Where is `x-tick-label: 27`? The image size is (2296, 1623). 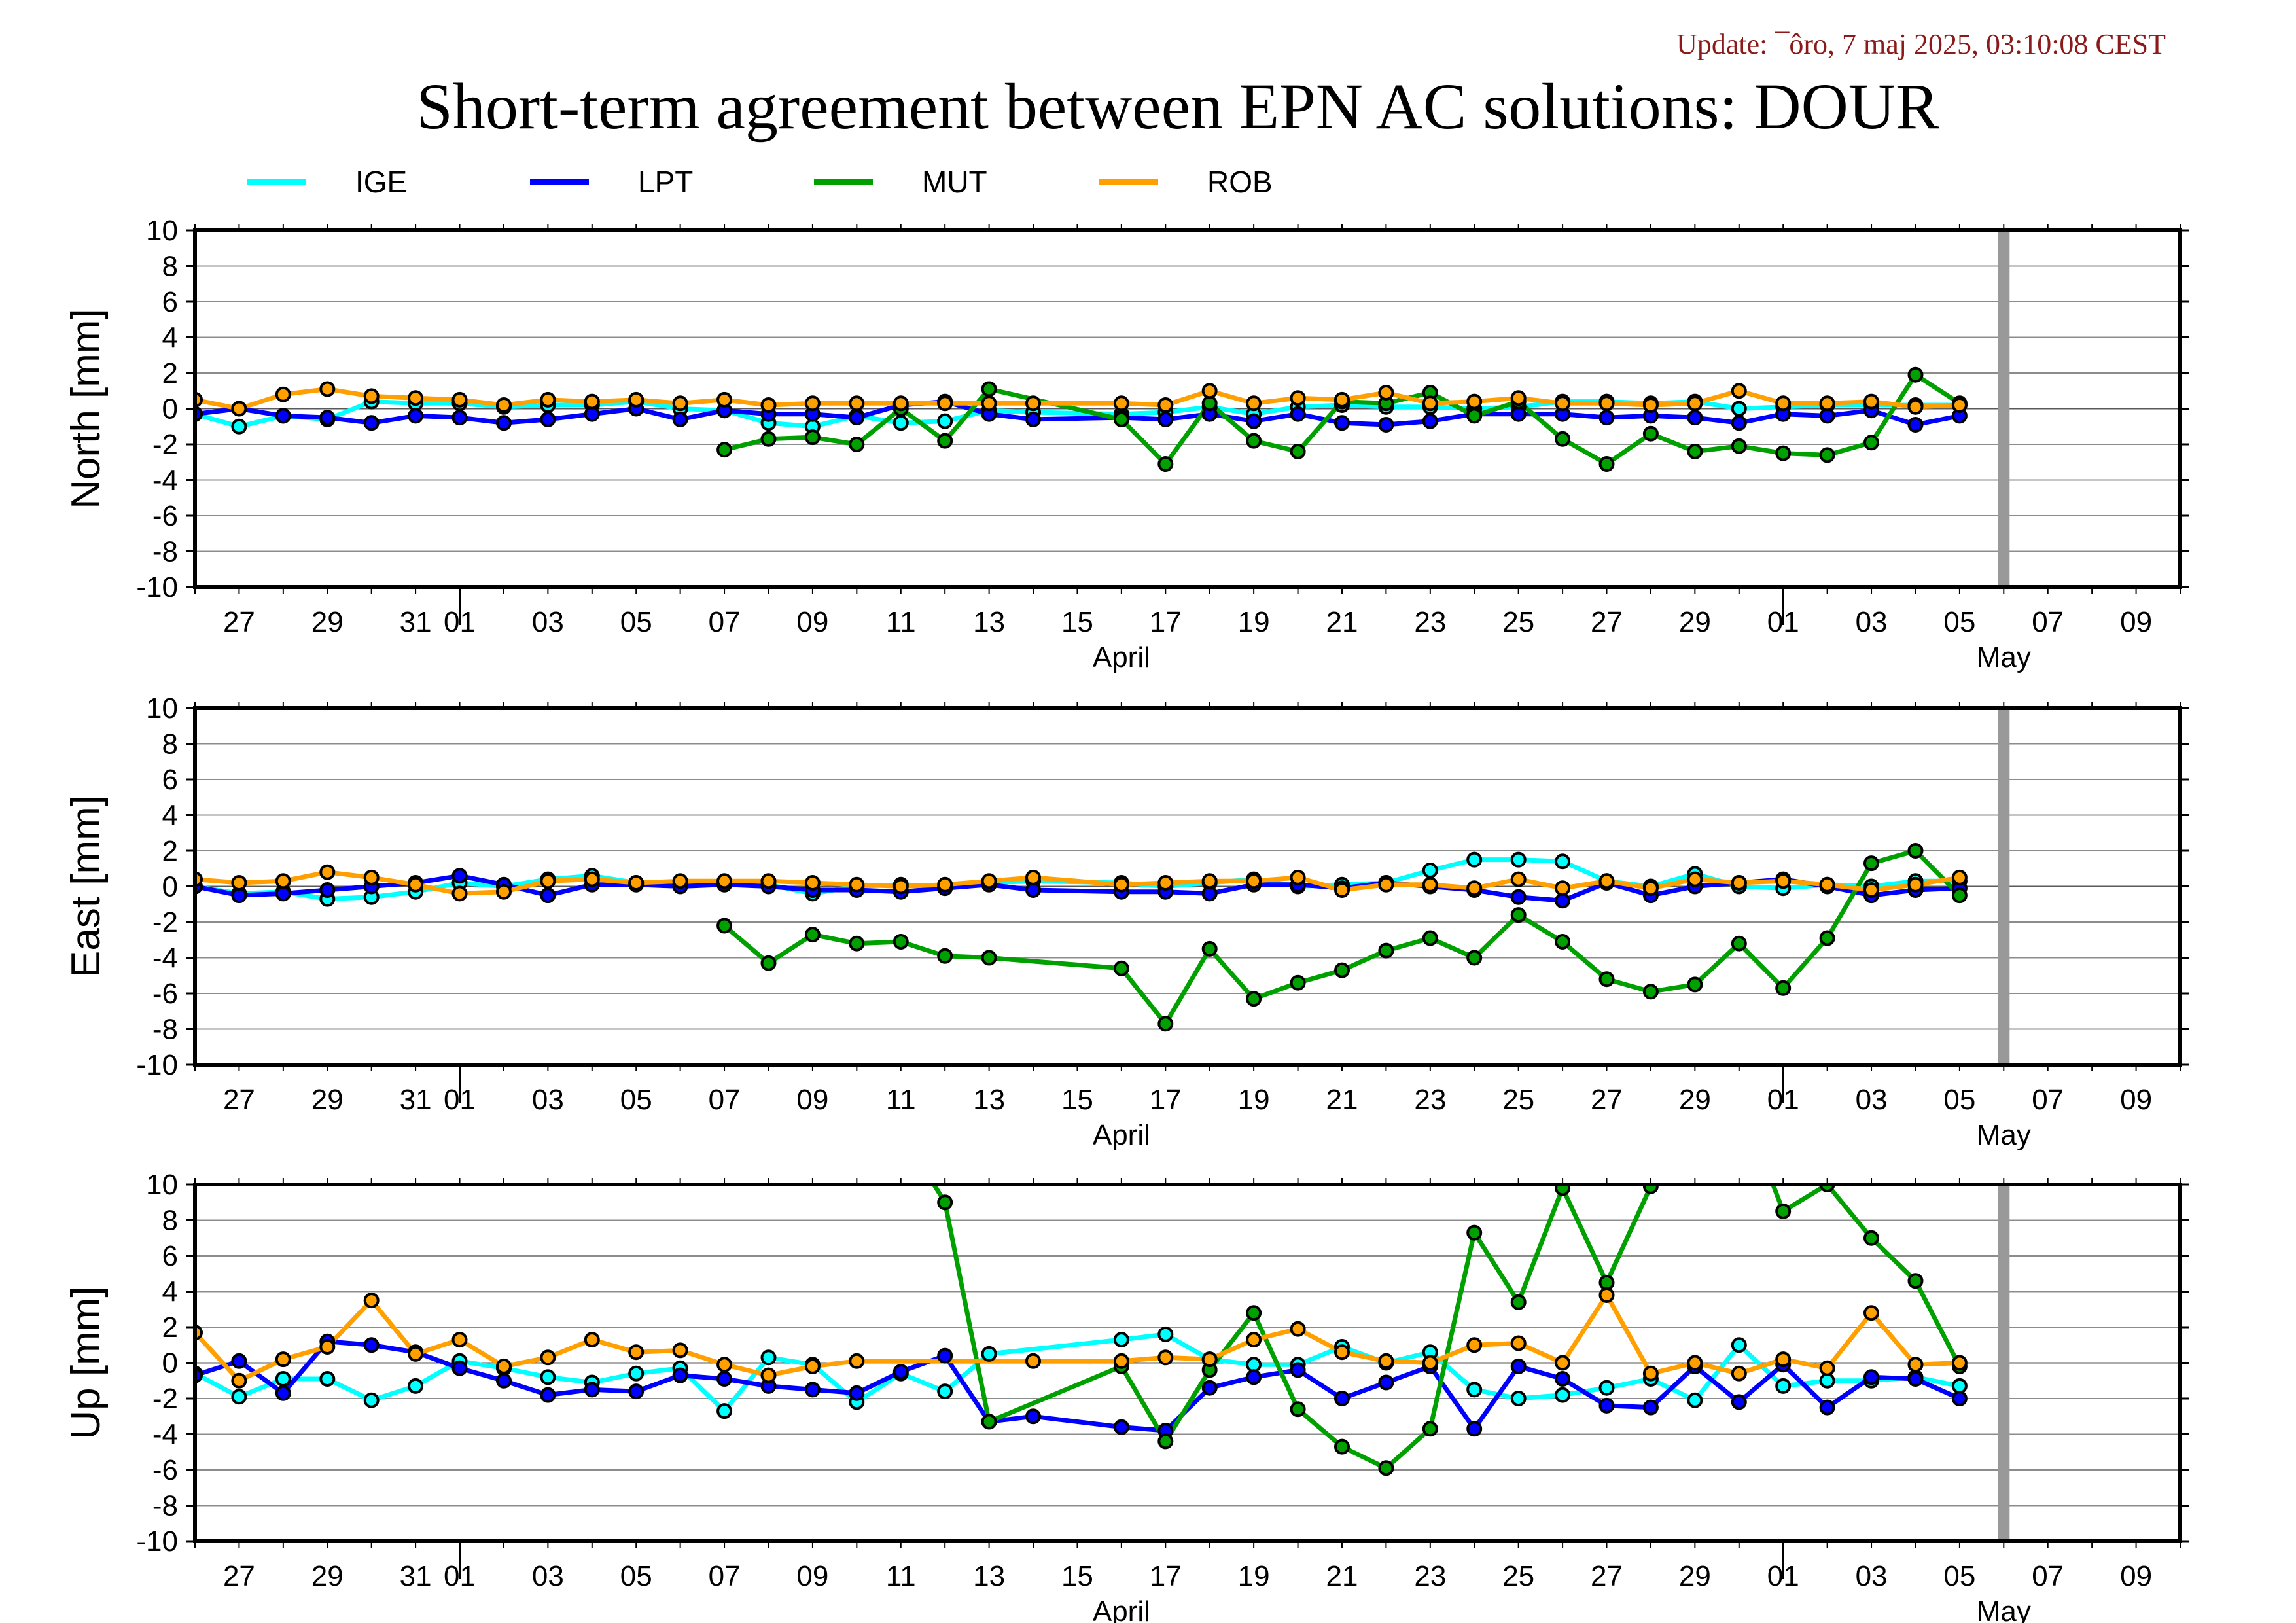
x-tick-label: 27 is located at coordinates (1607, 1100).